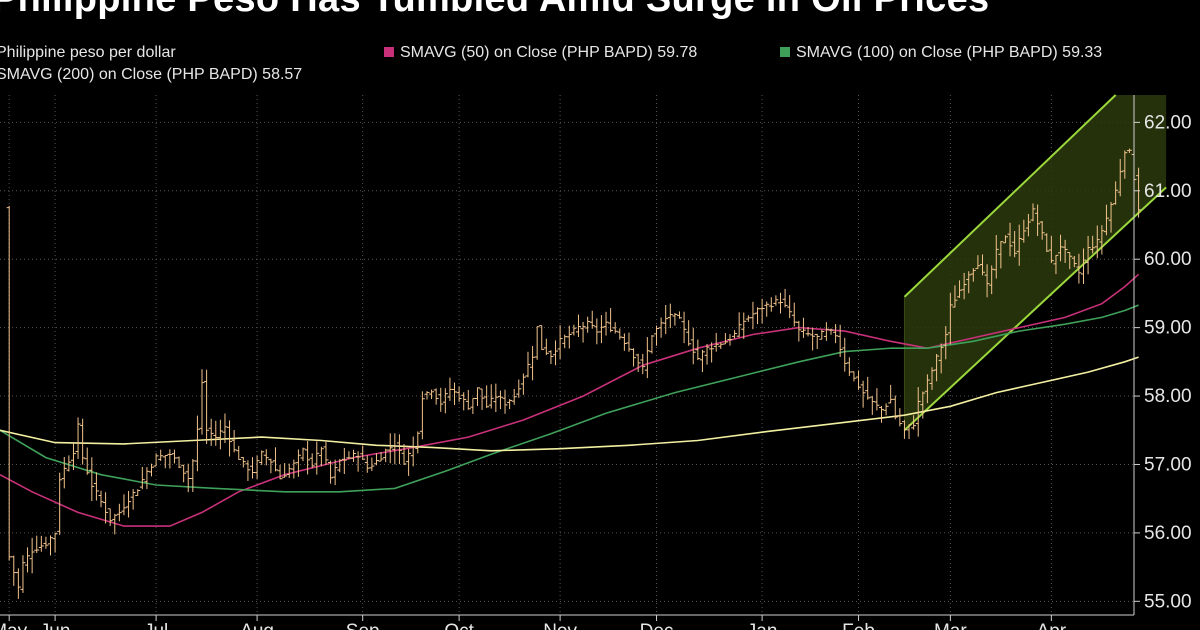 Image resolution: width=1200 pixels, height=630 pixels. I want to click on x-tick-label: Jan, so click(762, 625).